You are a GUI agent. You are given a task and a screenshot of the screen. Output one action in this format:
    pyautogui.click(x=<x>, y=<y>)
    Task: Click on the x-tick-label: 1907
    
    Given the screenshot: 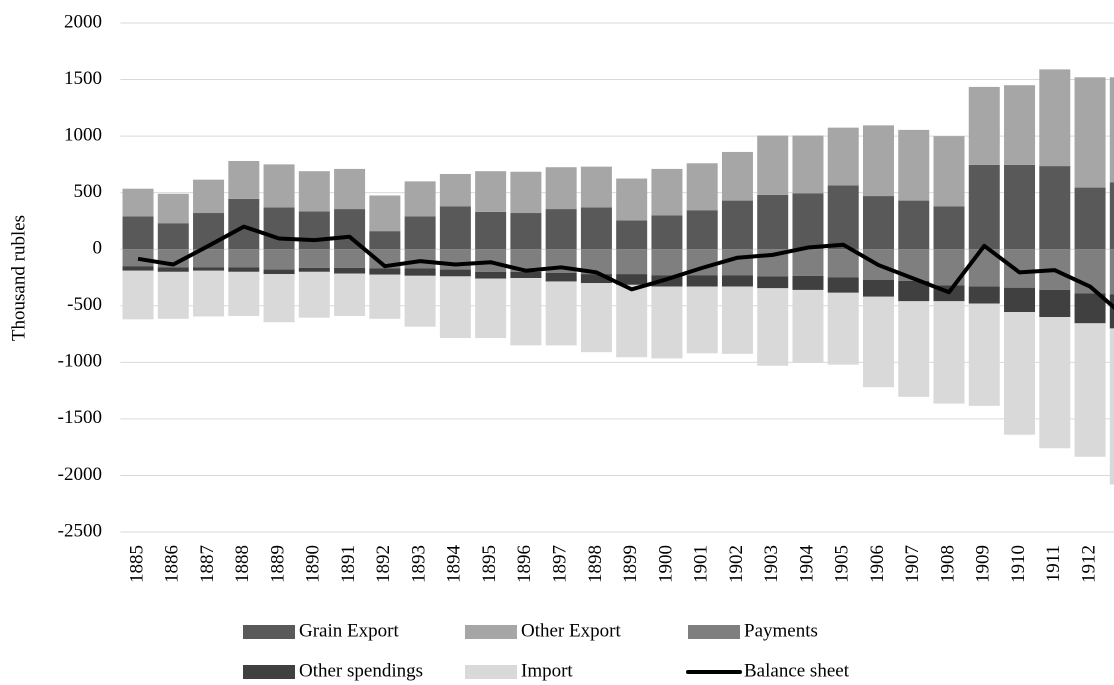 What is the action you would take?
    pyautogui.click(x=912, y=564)
    